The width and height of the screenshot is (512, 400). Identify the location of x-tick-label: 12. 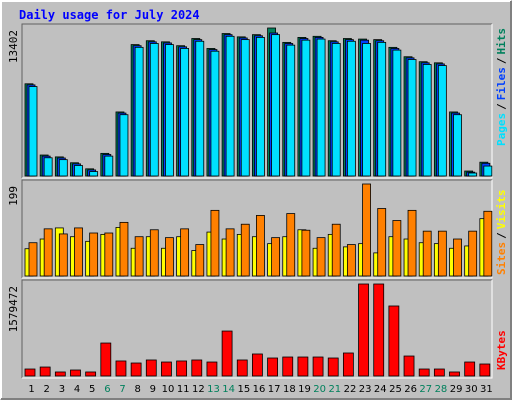
(198, 389).